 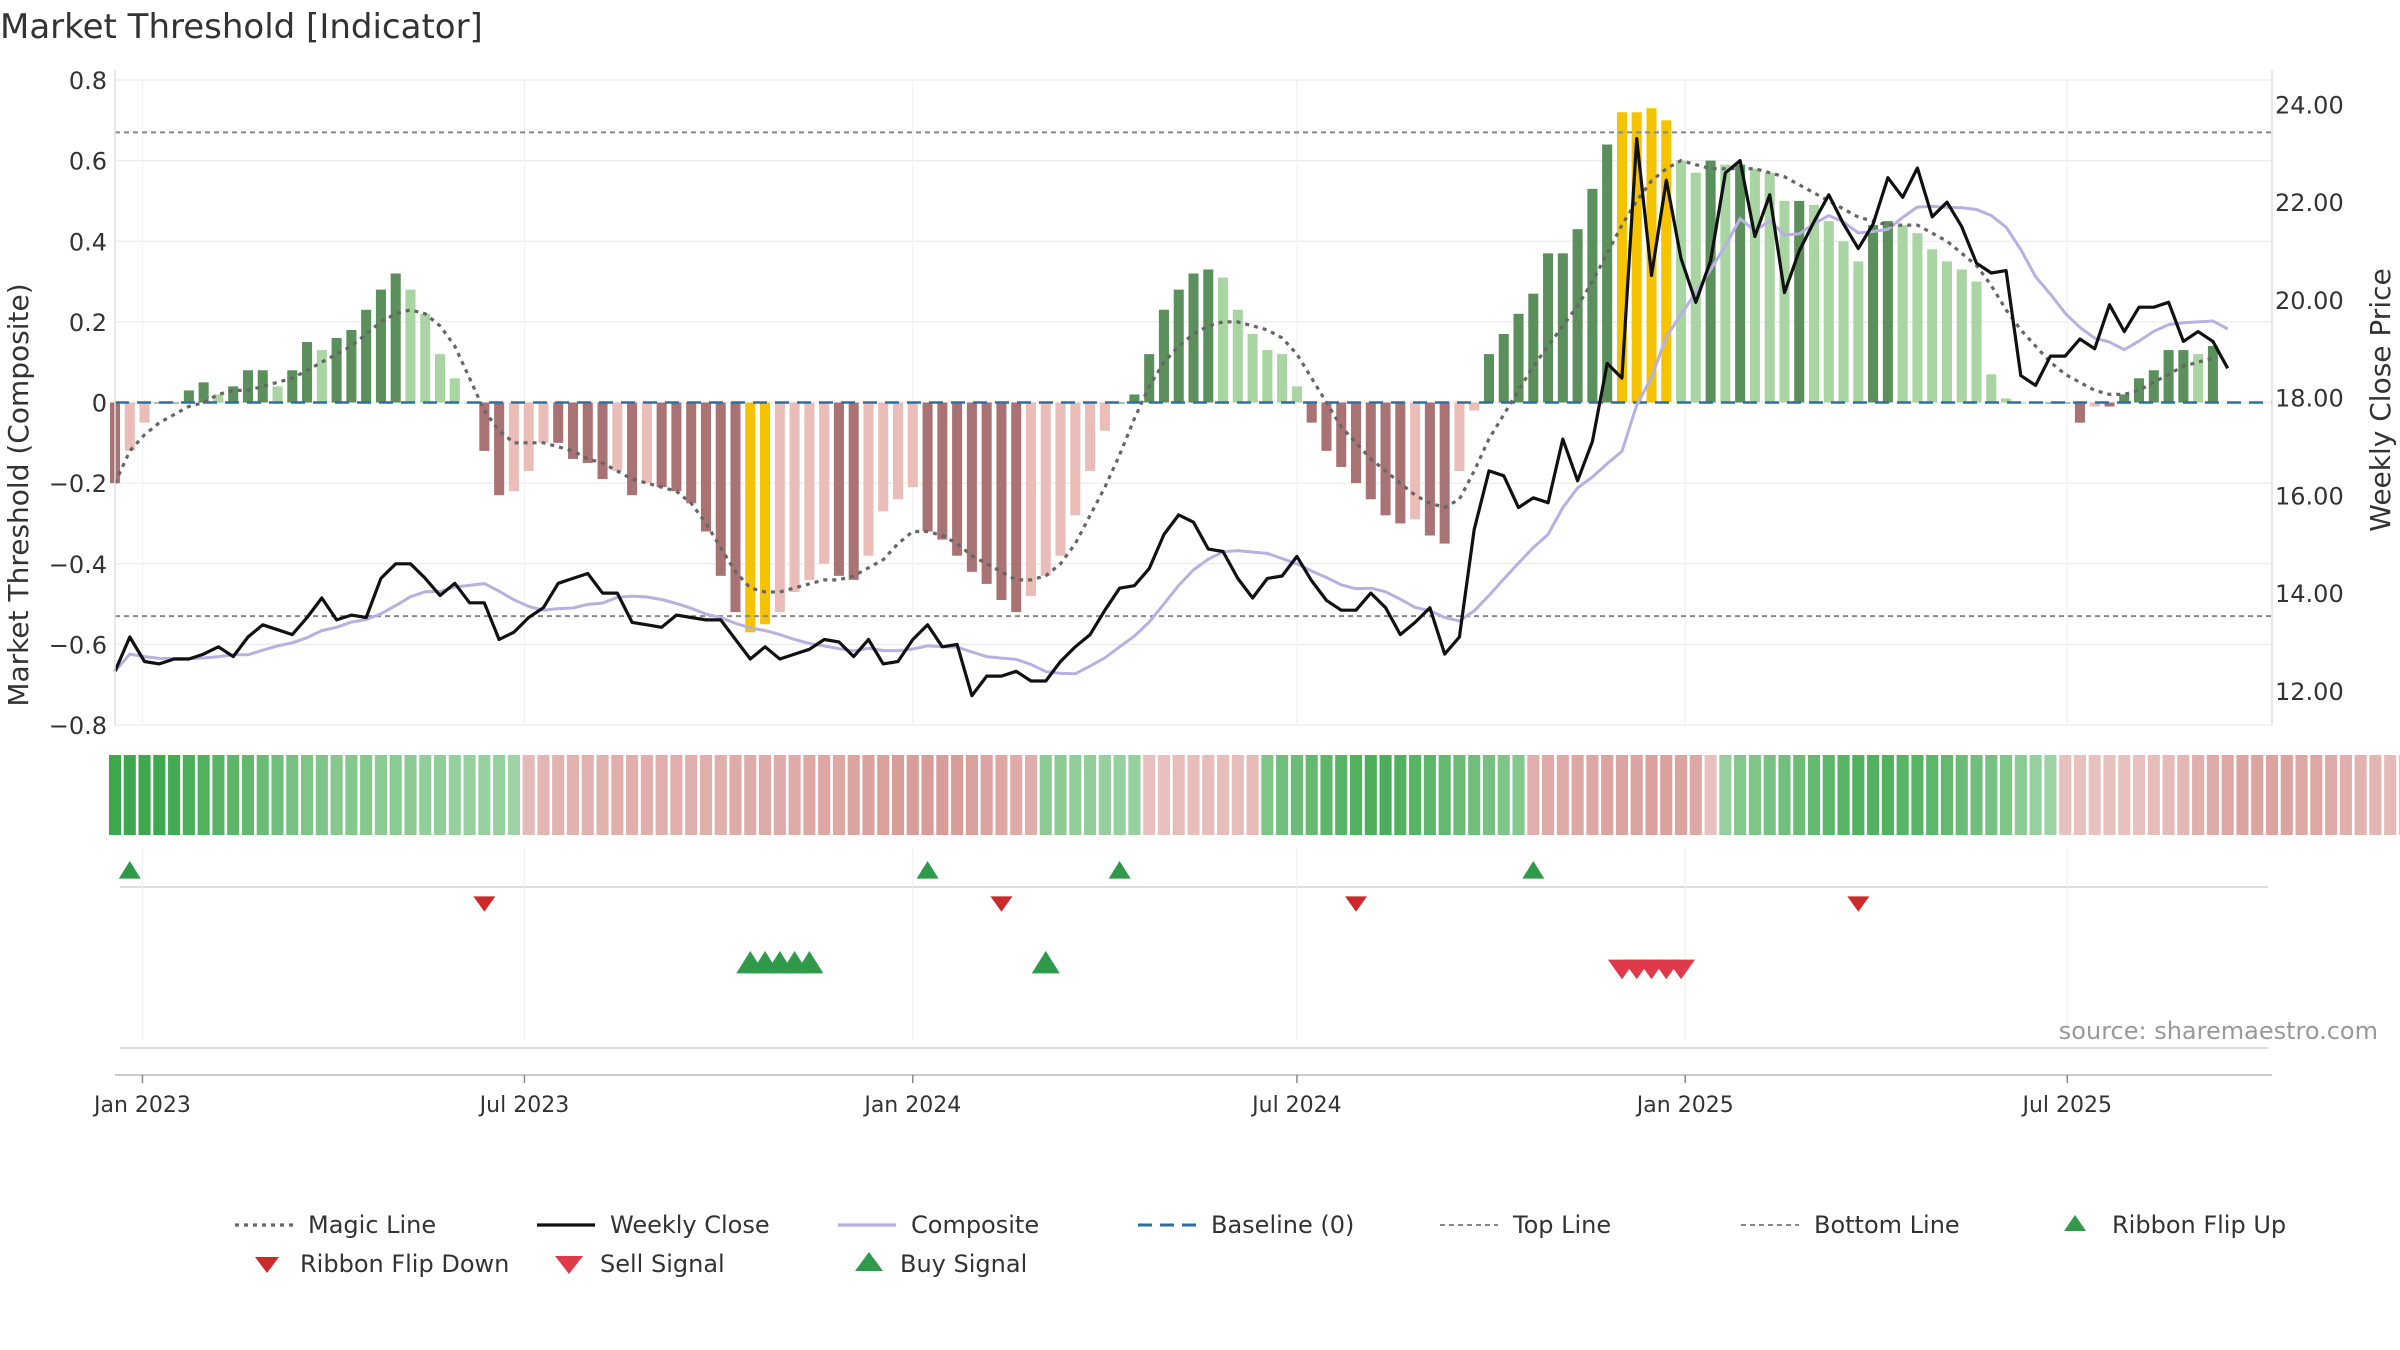 What do you see at coordinates (927, 870) in the screenshot?
I see `ribbon-flip-up-marker` at bounding box center [927, 870].